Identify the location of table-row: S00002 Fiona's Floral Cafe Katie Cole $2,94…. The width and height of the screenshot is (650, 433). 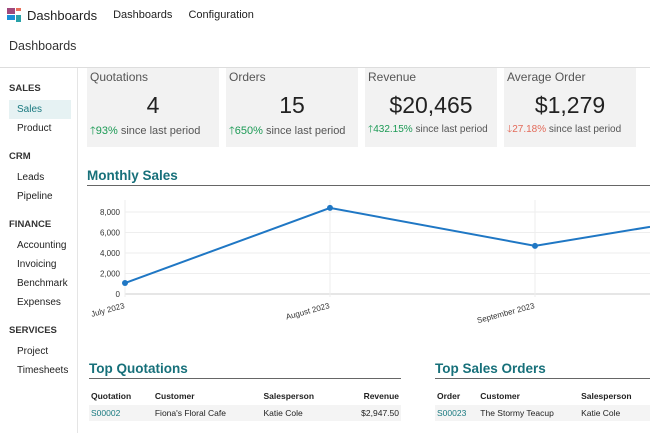
(245, 413).